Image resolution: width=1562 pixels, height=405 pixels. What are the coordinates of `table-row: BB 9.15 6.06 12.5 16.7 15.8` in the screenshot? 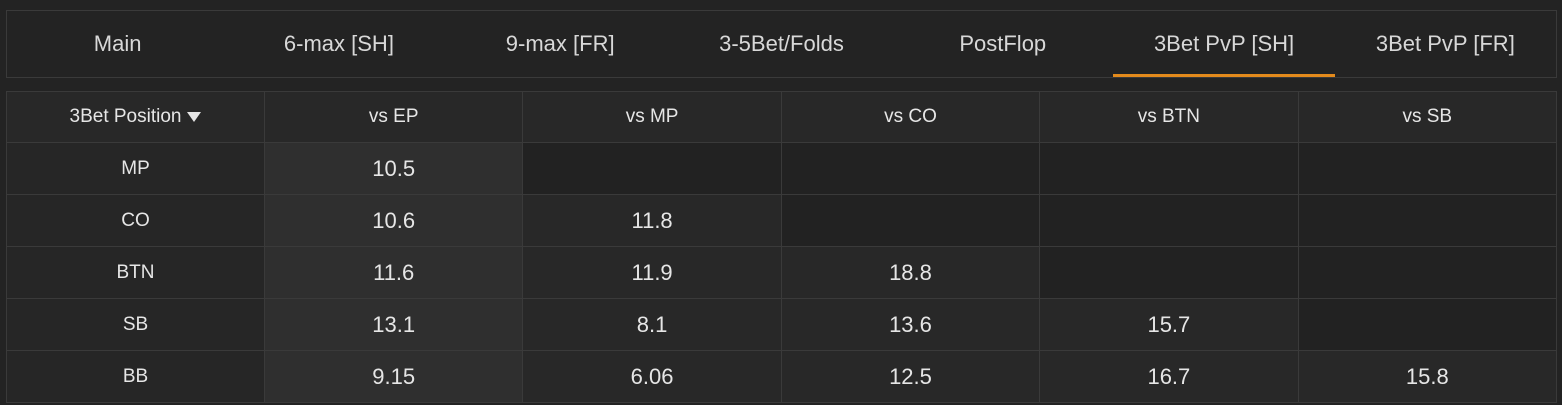 It's located at (782, 376).